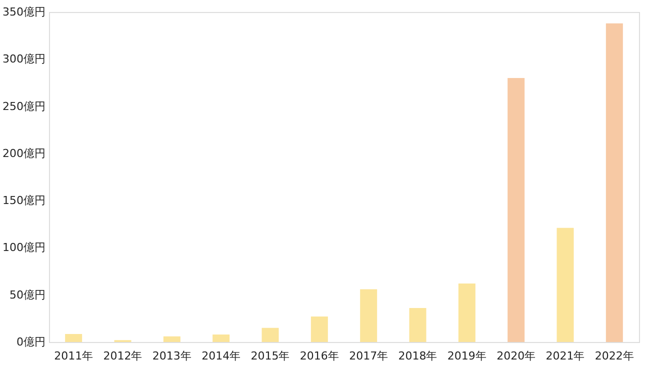 The height and width of the screenshot is (371, 660). Describe the element at coordinates (24, 153) in the screenshot. I see `y-tick-label: 200億円` at that location.